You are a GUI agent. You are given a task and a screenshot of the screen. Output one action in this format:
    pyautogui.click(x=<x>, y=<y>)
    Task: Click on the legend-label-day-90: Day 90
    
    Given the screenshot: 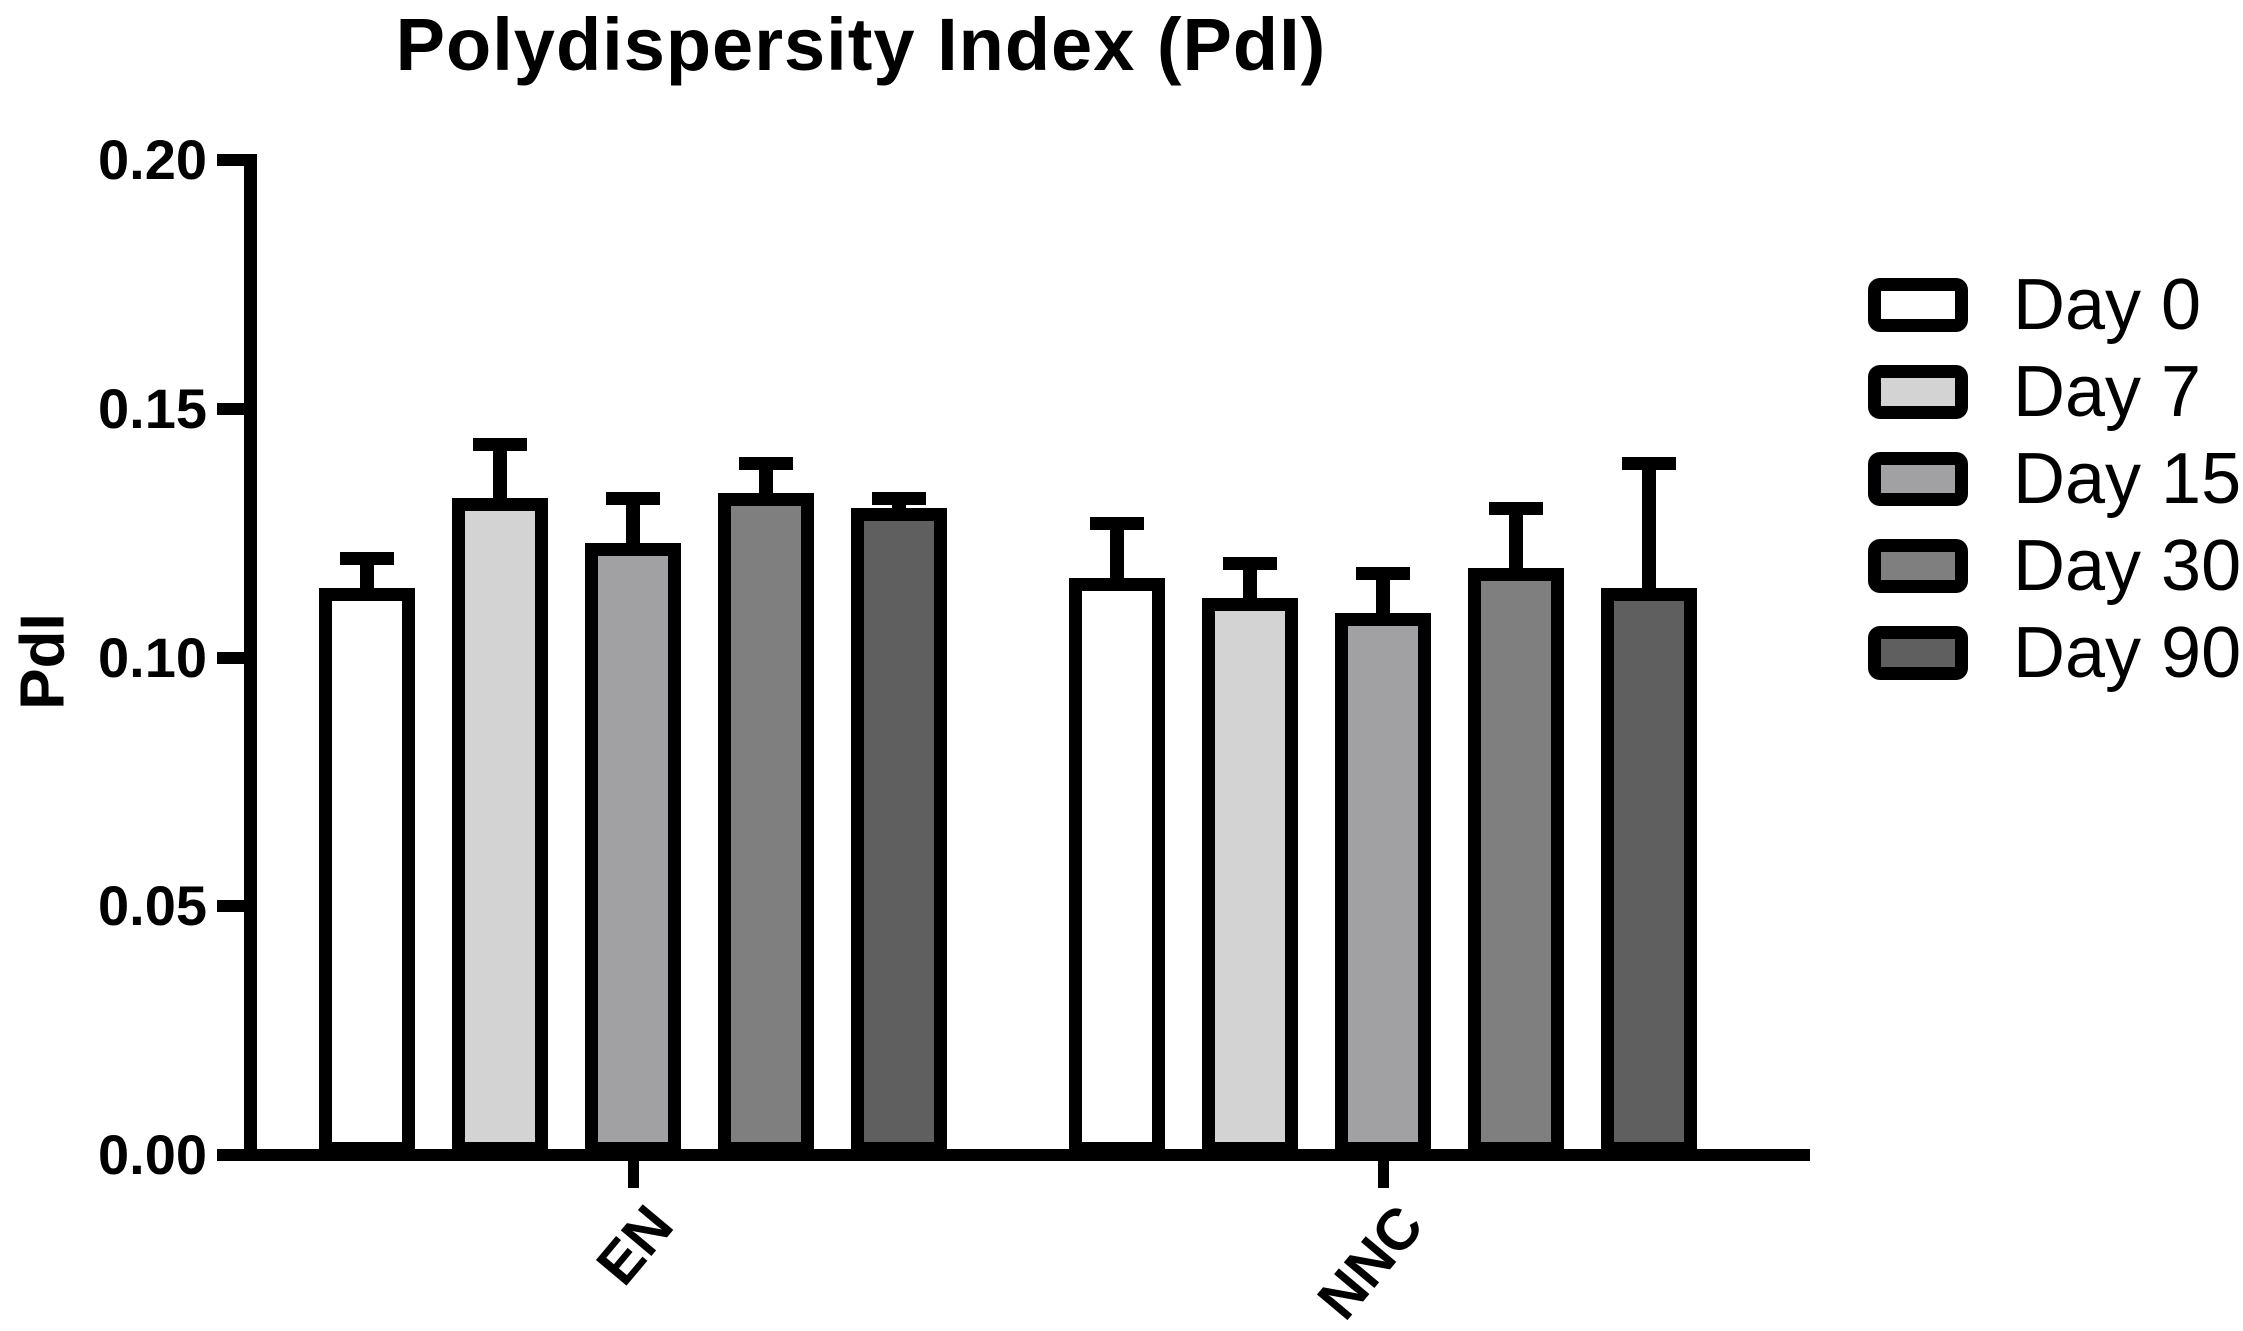 What is the action you would take?
    pyautogui.click(x=2127, y=653)
    